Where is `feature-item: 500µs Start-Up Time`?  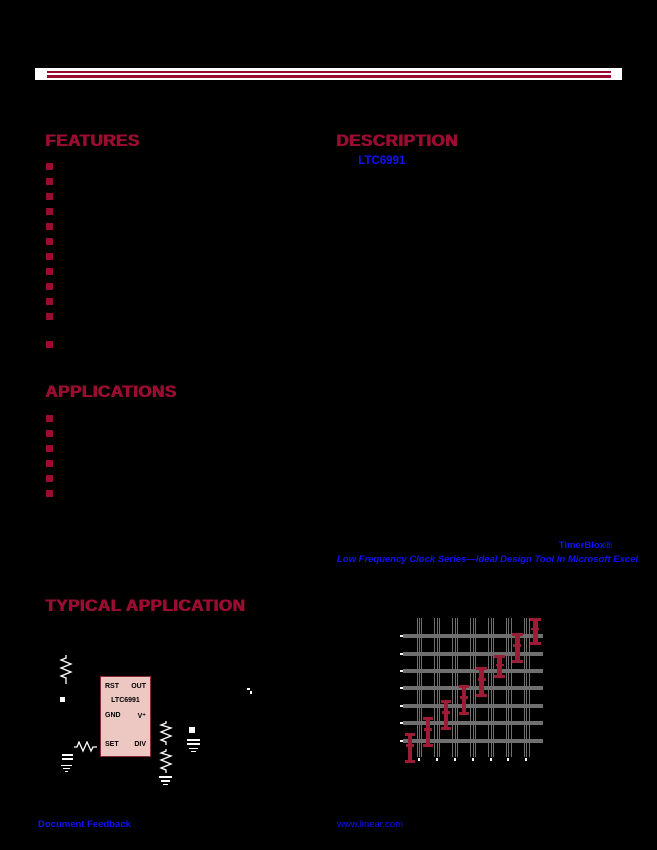
feature-item: 500µs Start-Up Time is located at coordinates (102, 270).